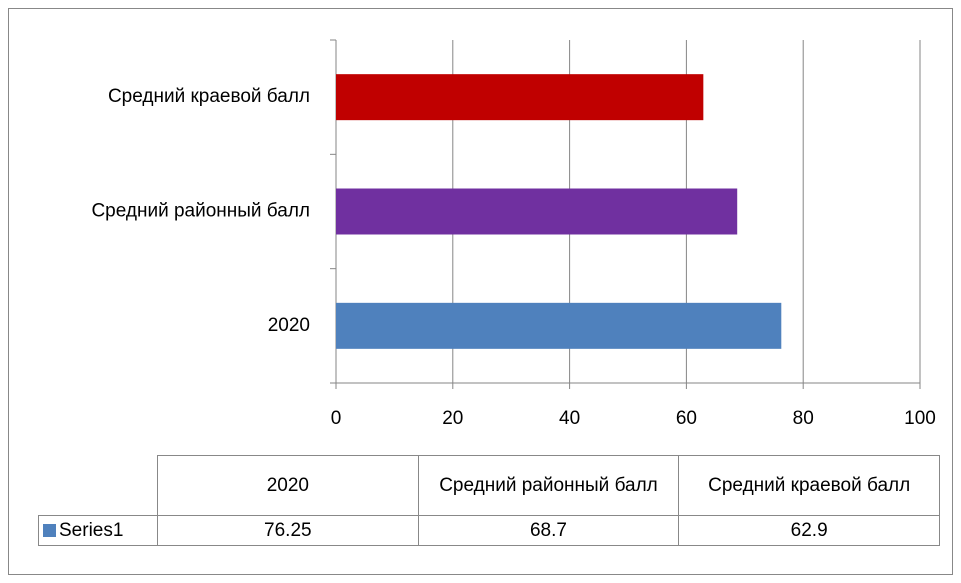 The image size is (961, 583). I want to click on table-row-label: Series1, so click(98, 530).